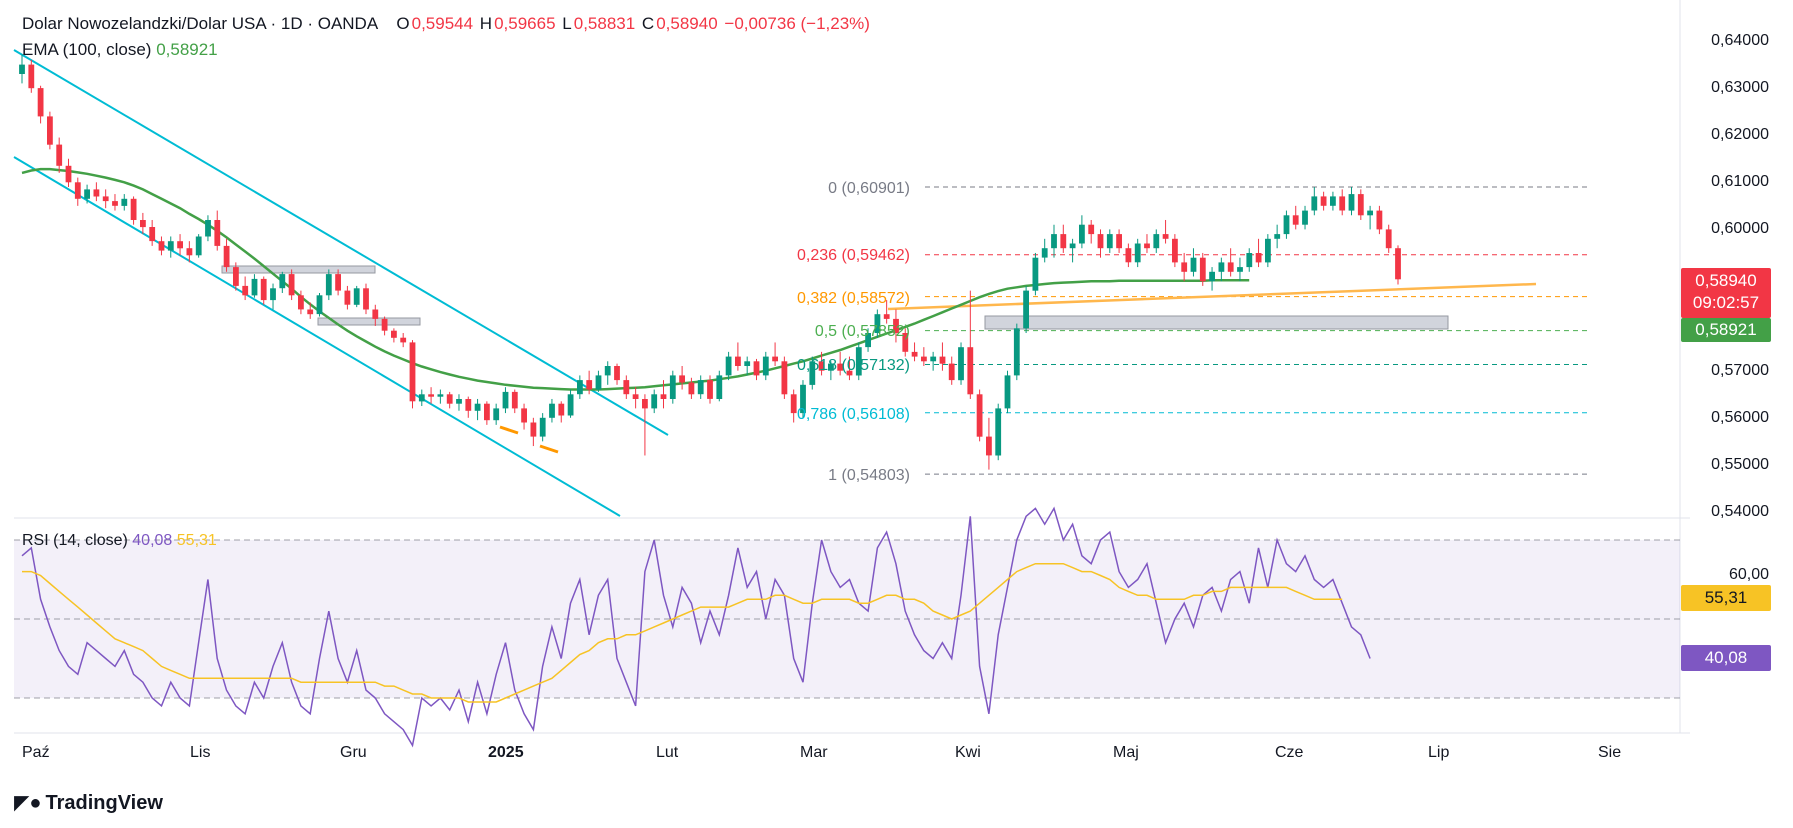  What do you see at coordinates (814, 752) in the screenshot?
I see `time-tick: Mar` at bounding box center [814, 752].